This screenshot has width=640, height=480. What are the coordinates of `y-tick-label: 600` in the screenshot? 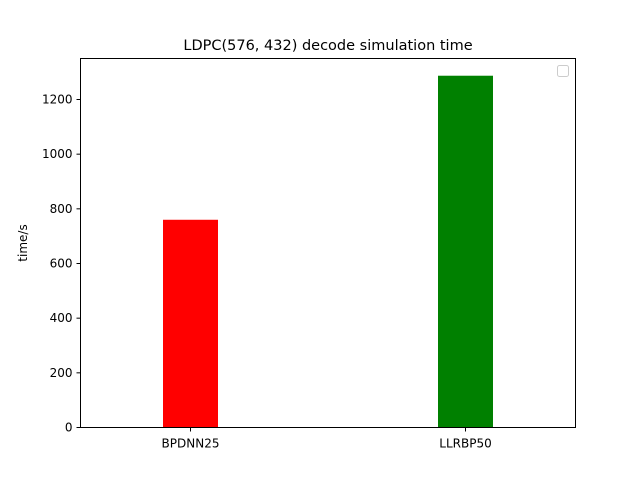 It's located at (61, 264).